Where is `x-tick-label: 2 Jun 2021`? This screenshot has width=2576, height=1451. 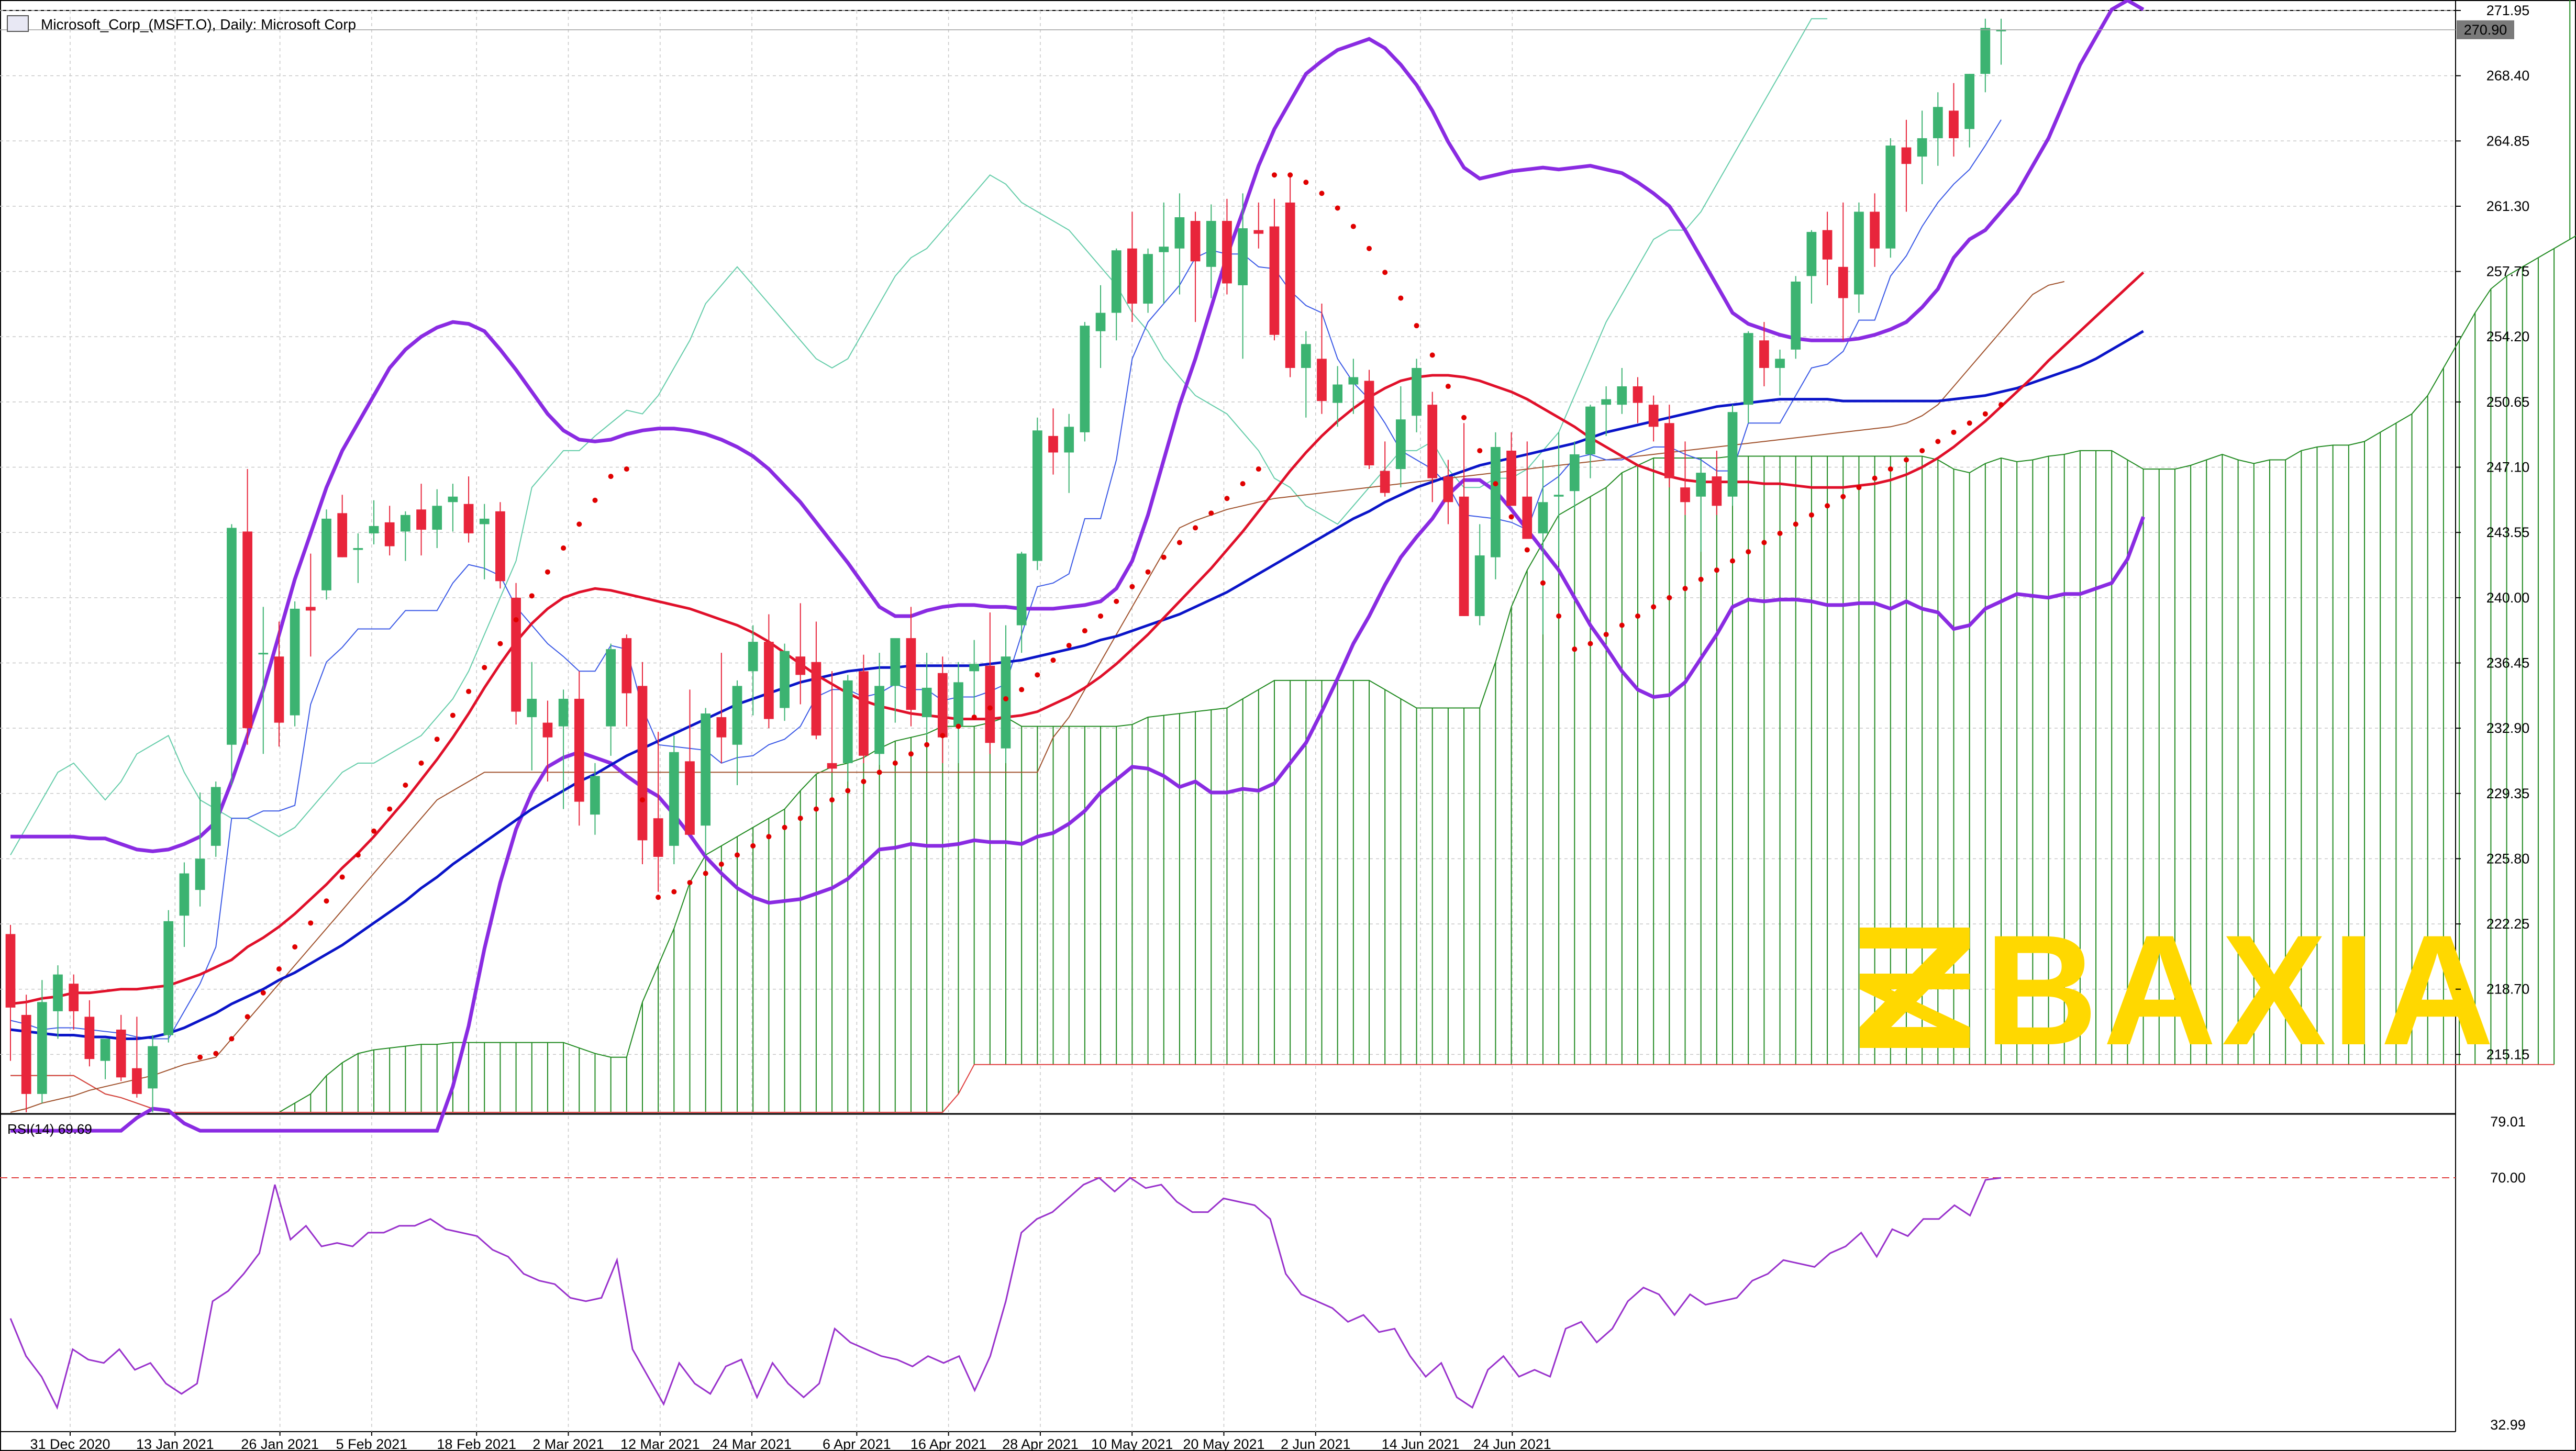
x-tick-label: 2 Jun 2021 is located at coordinates (1316, 1444).